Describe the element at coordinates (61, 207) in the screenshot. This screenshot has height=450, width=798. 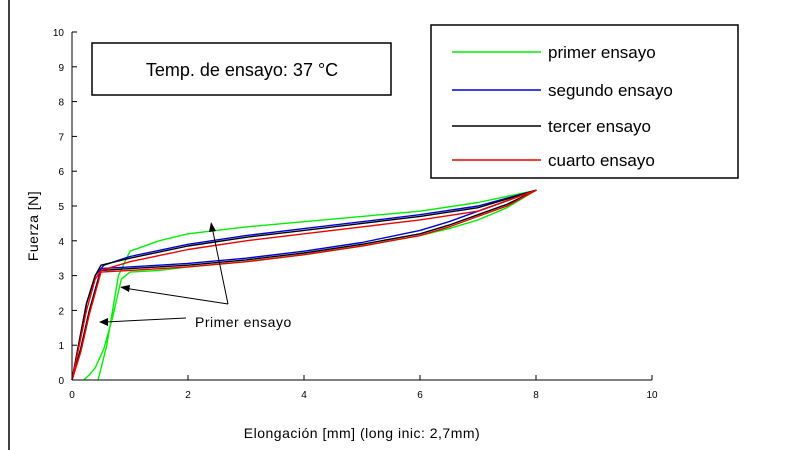
I see `y-tick-label: 5` at that location.